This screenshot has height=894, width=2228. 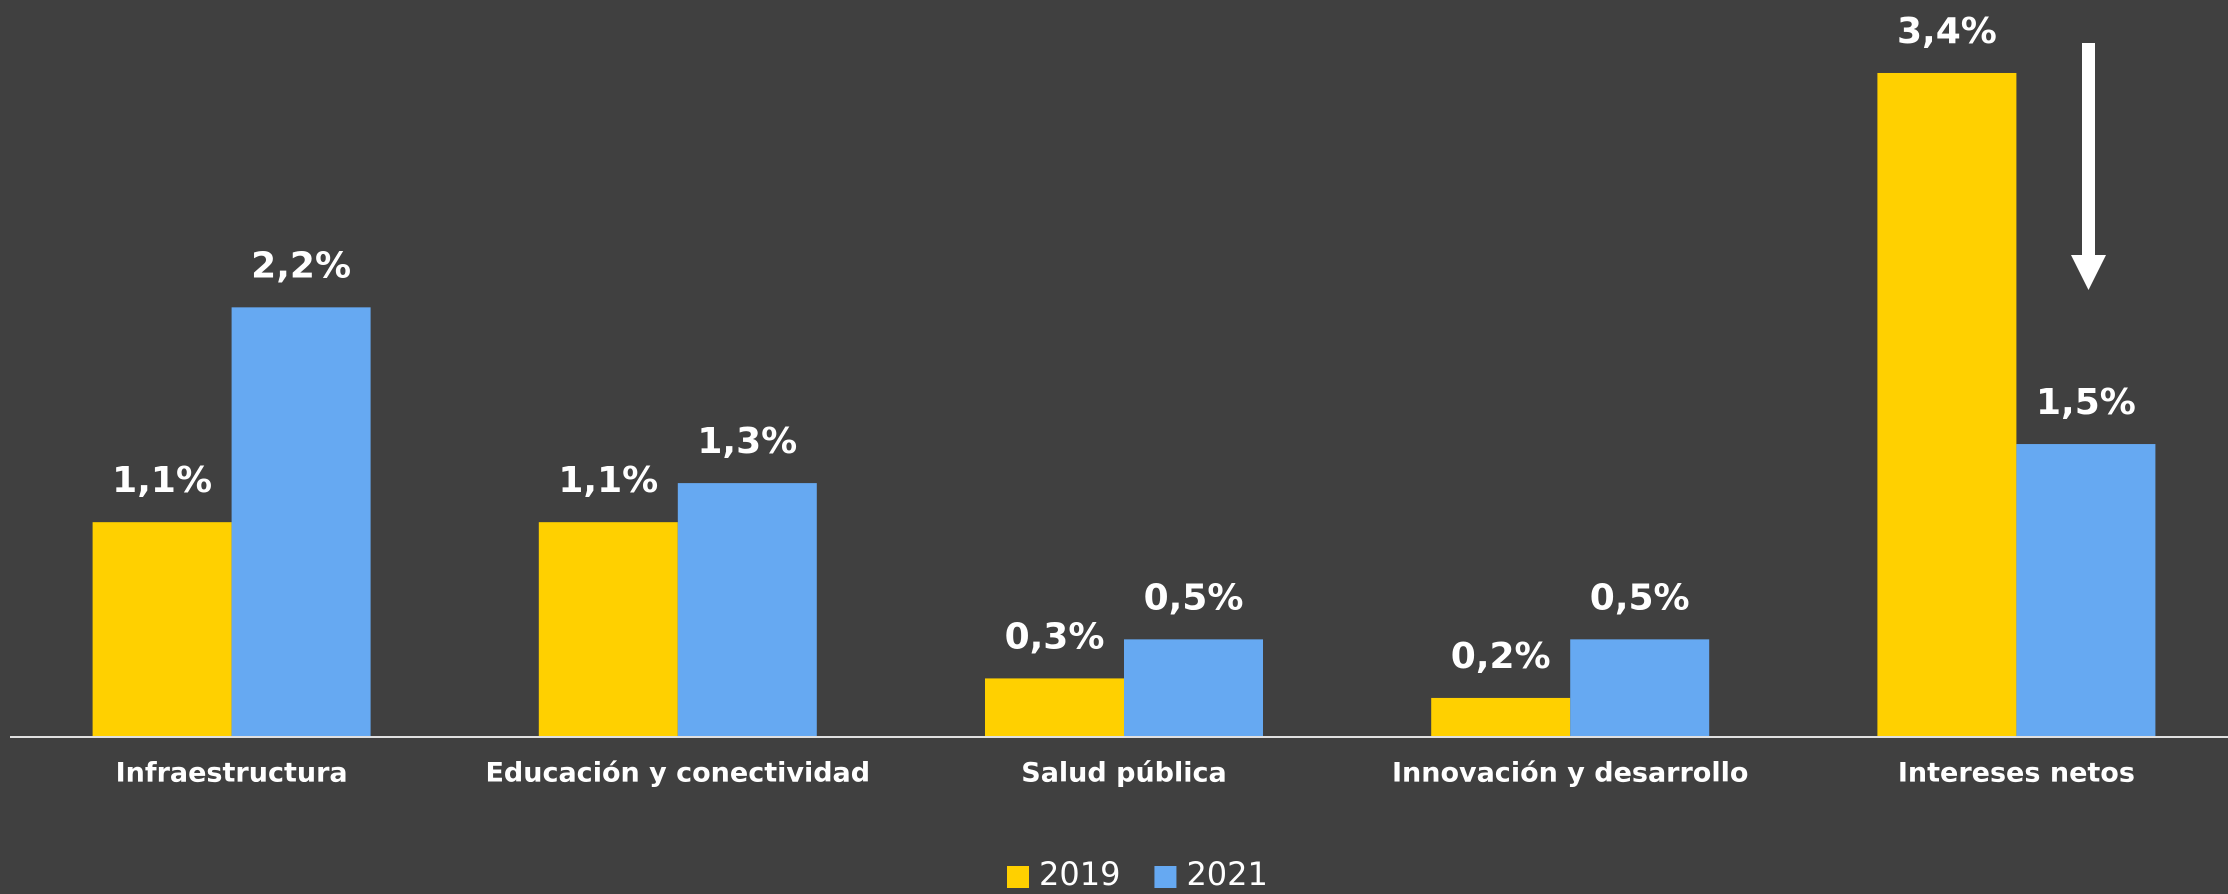 I want to click on arrow-annotation, so click(x=2088, y=166).